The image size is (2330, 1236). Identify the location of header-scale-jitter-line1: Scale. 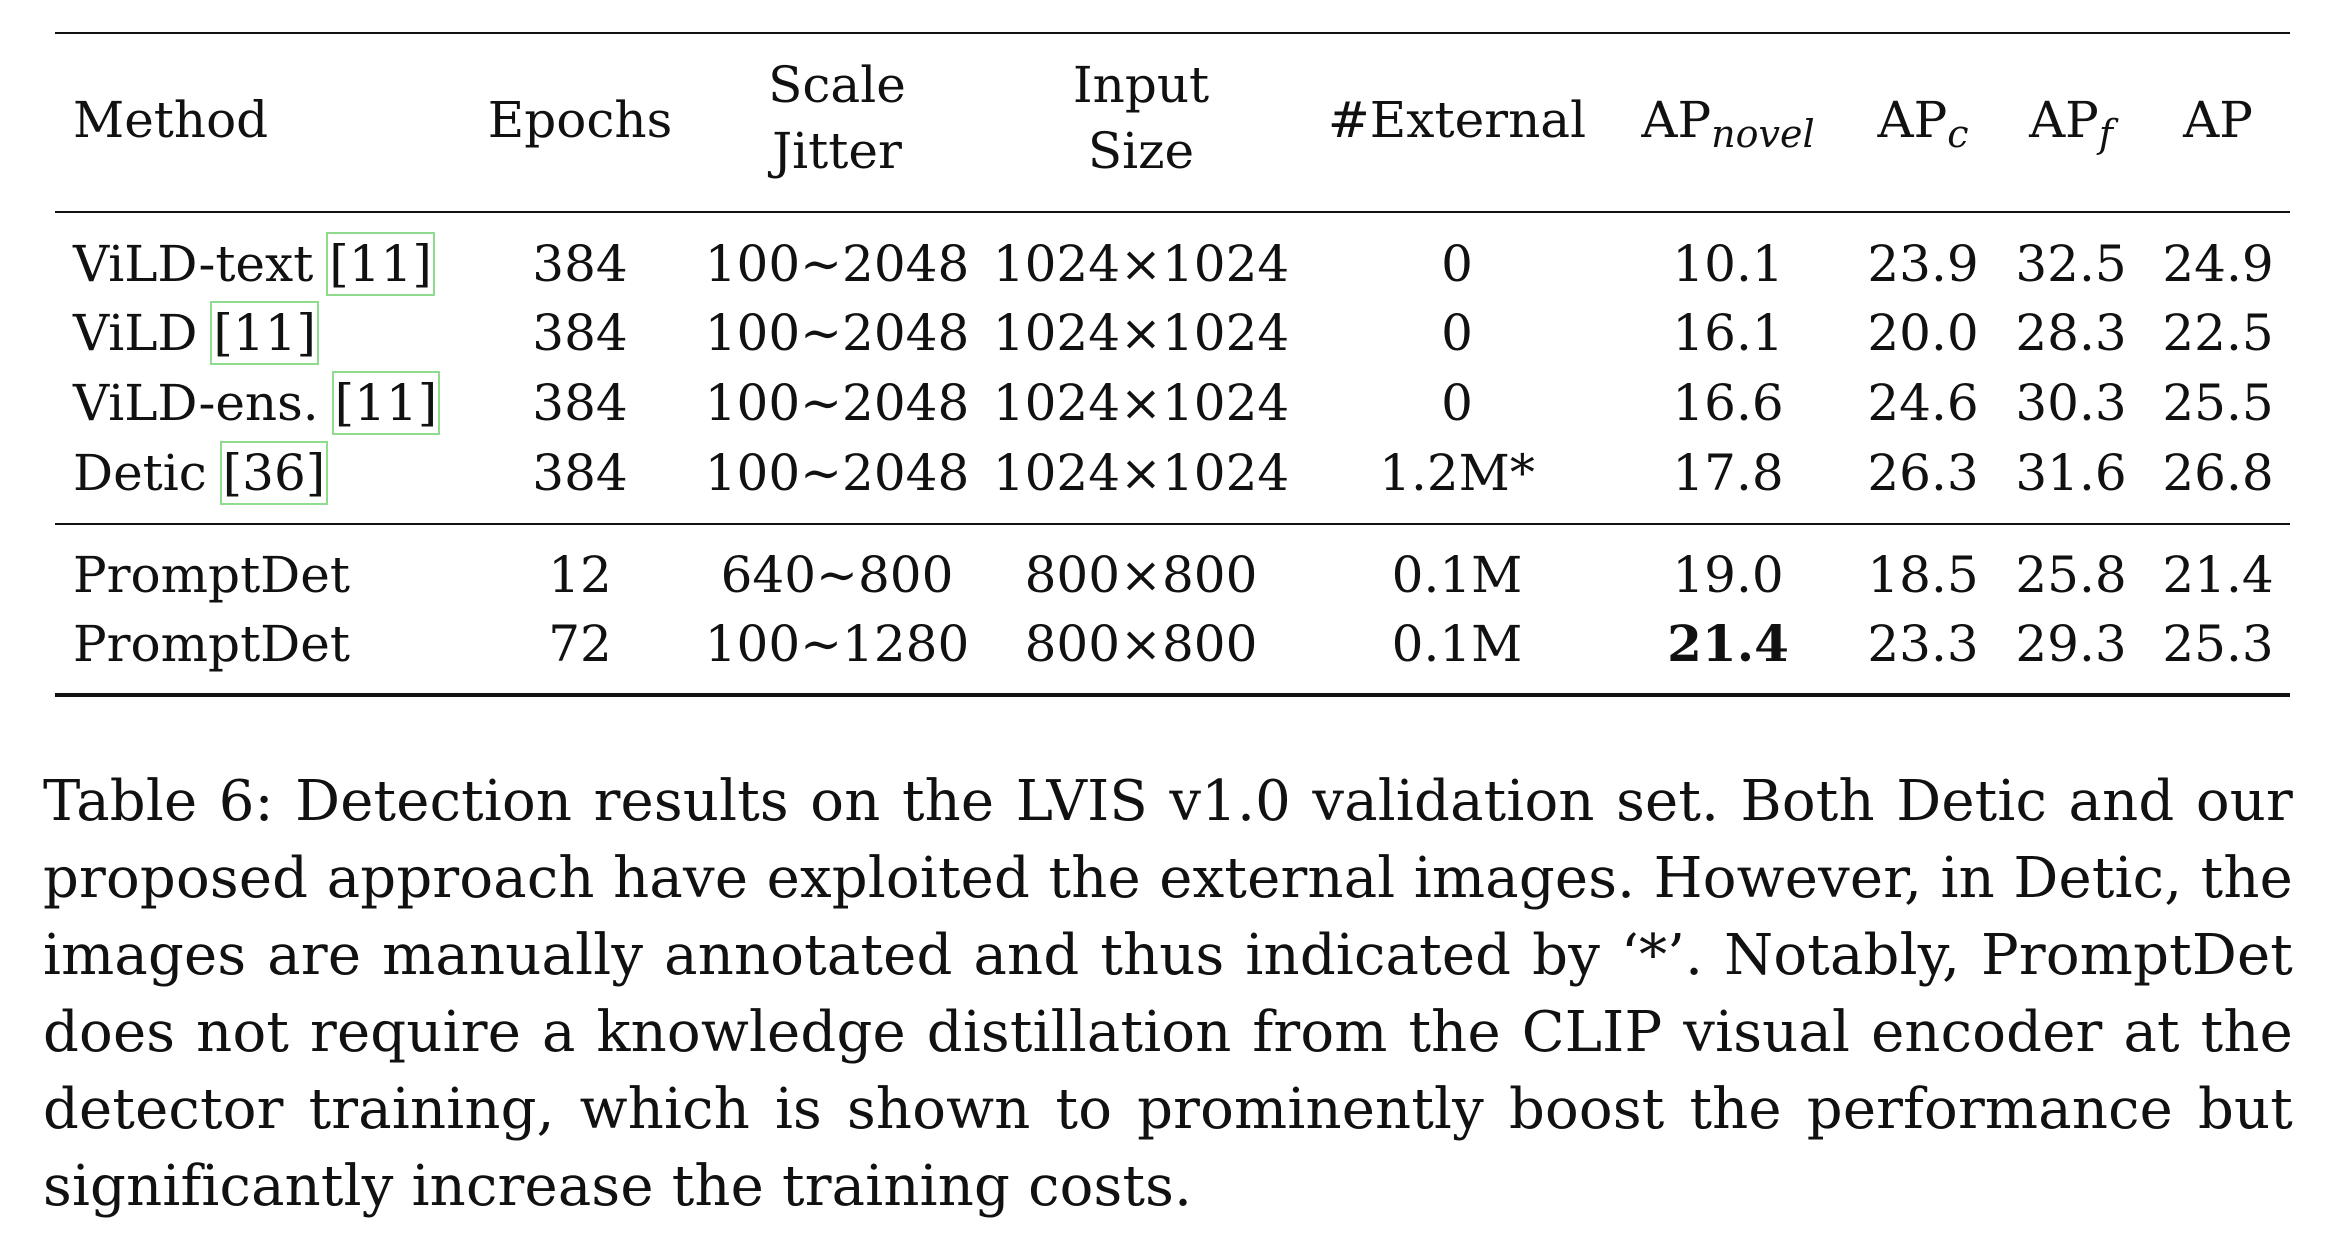
(837, 85).